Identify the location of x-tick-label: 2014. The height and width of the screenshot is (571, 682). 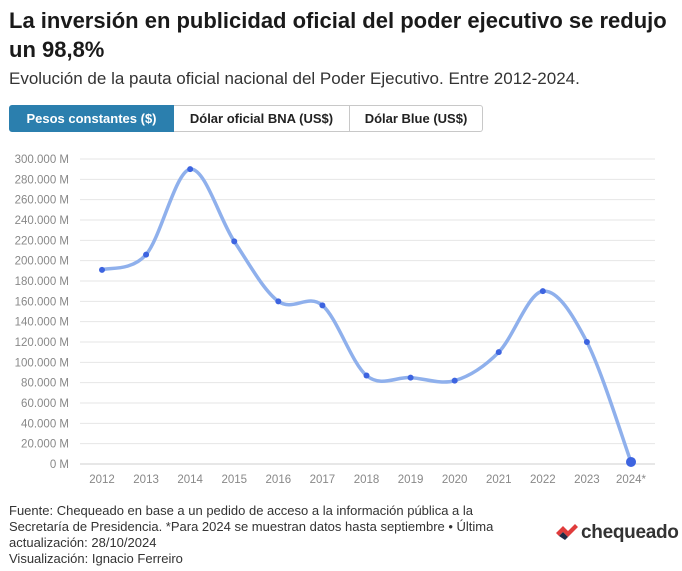
(190, 480).